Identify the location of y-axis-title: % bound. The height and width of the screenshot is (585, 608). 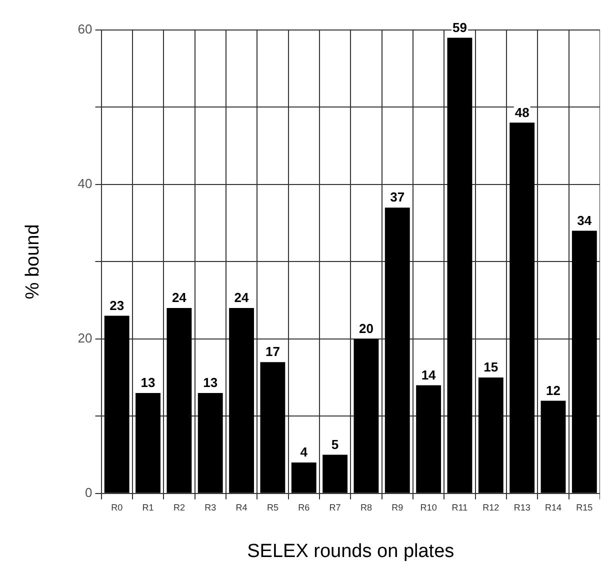
(33, 262).